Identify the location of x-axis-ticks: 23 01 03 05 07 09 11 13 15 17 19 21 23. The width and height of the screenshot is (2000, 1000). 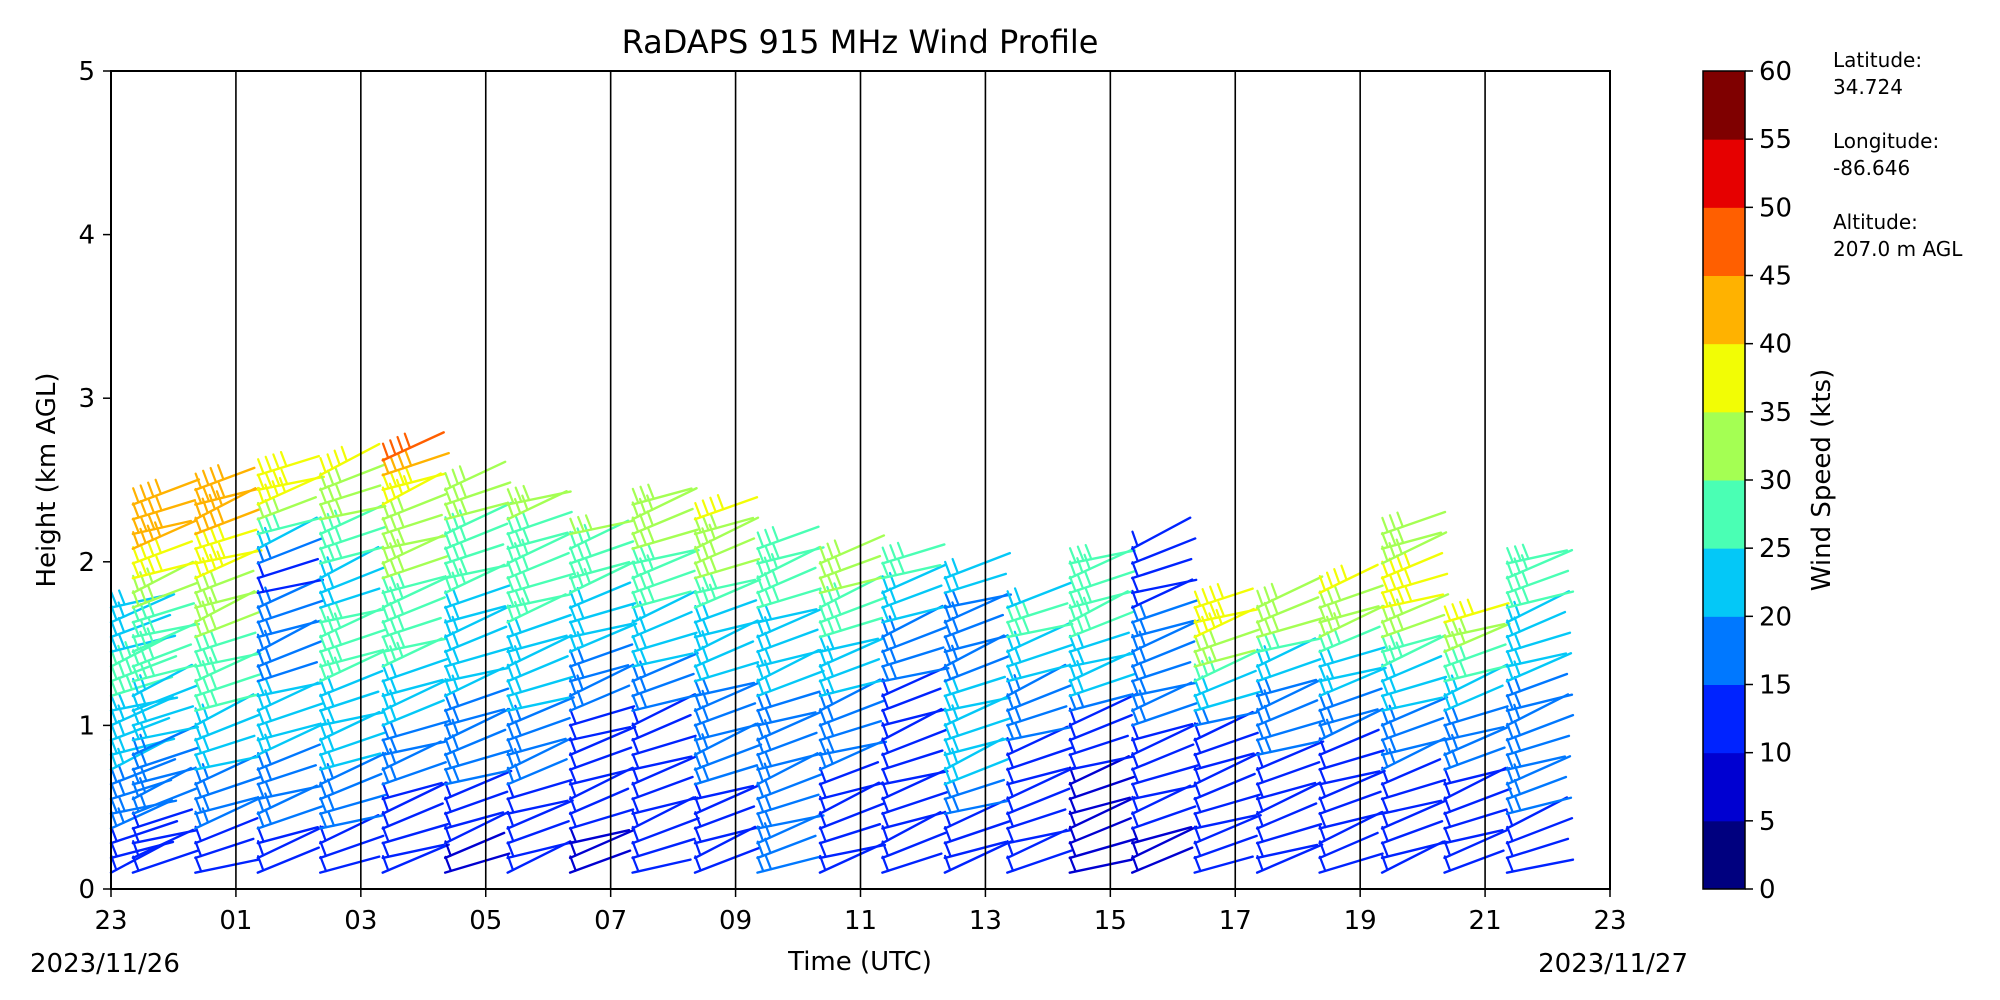
(860, 912).